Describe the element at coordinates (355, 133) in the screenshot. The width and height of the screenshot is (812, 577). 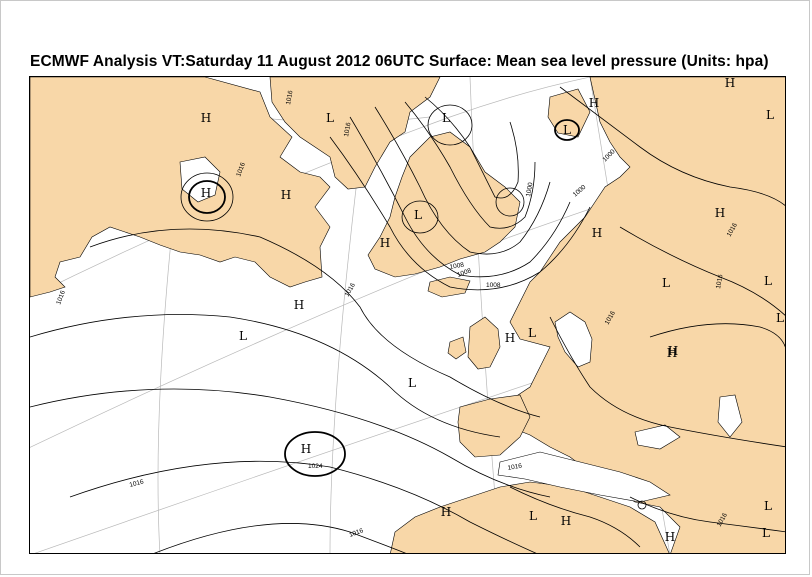
I see `land-arctic-islands` at that location.